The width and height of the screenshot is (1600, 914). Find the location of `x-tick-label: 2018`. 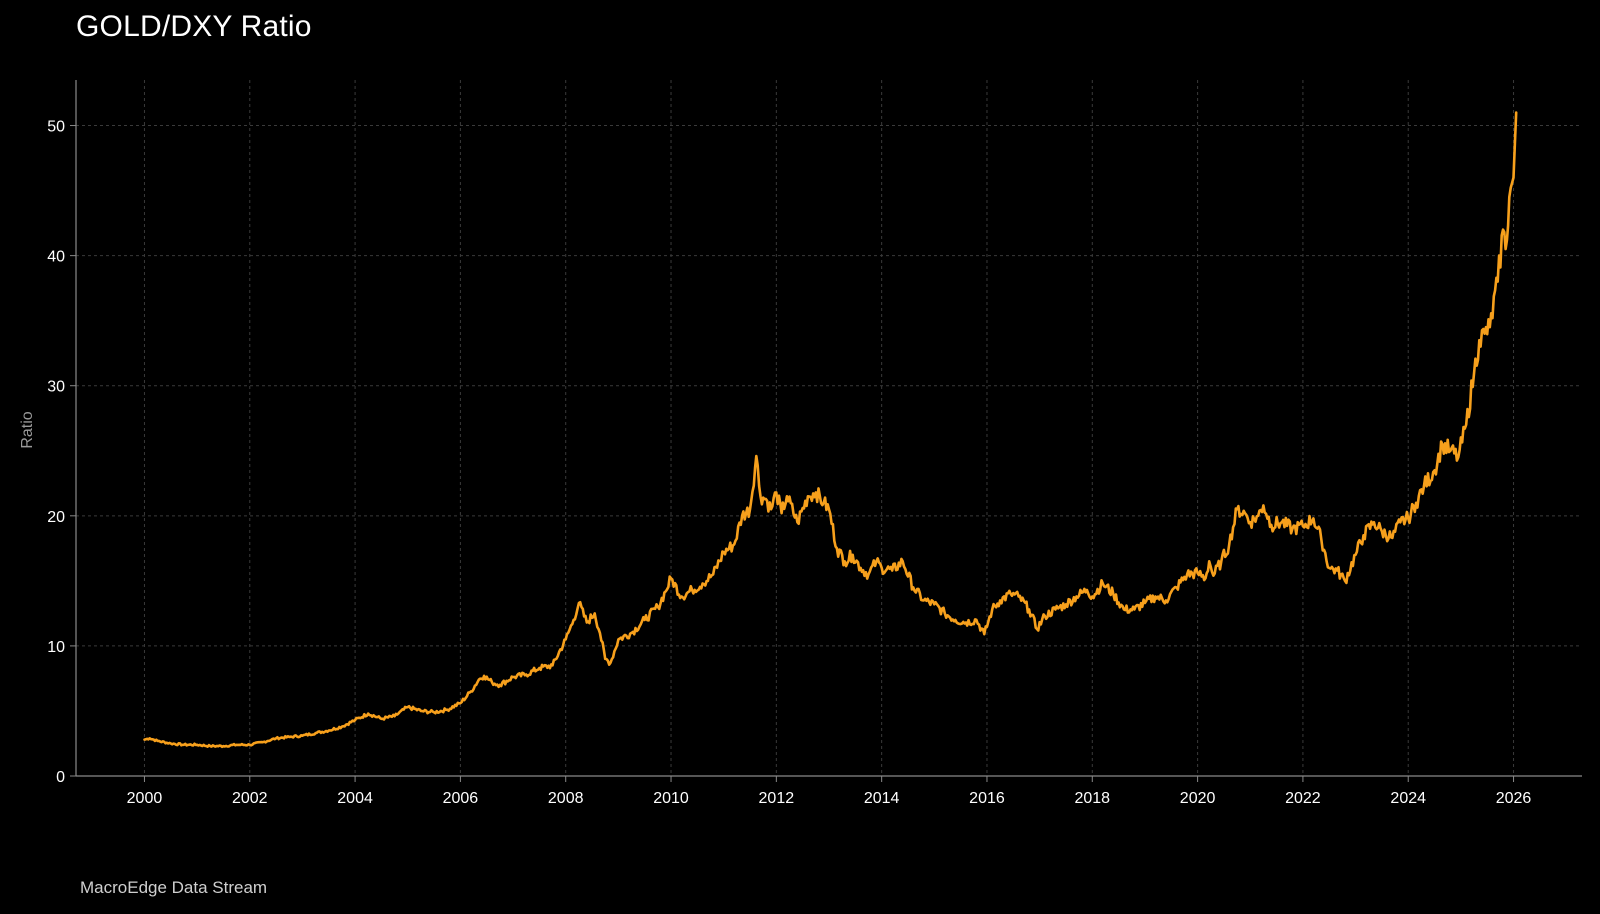

x-tick-label: 2018 is located at coordinates (1092, 798).